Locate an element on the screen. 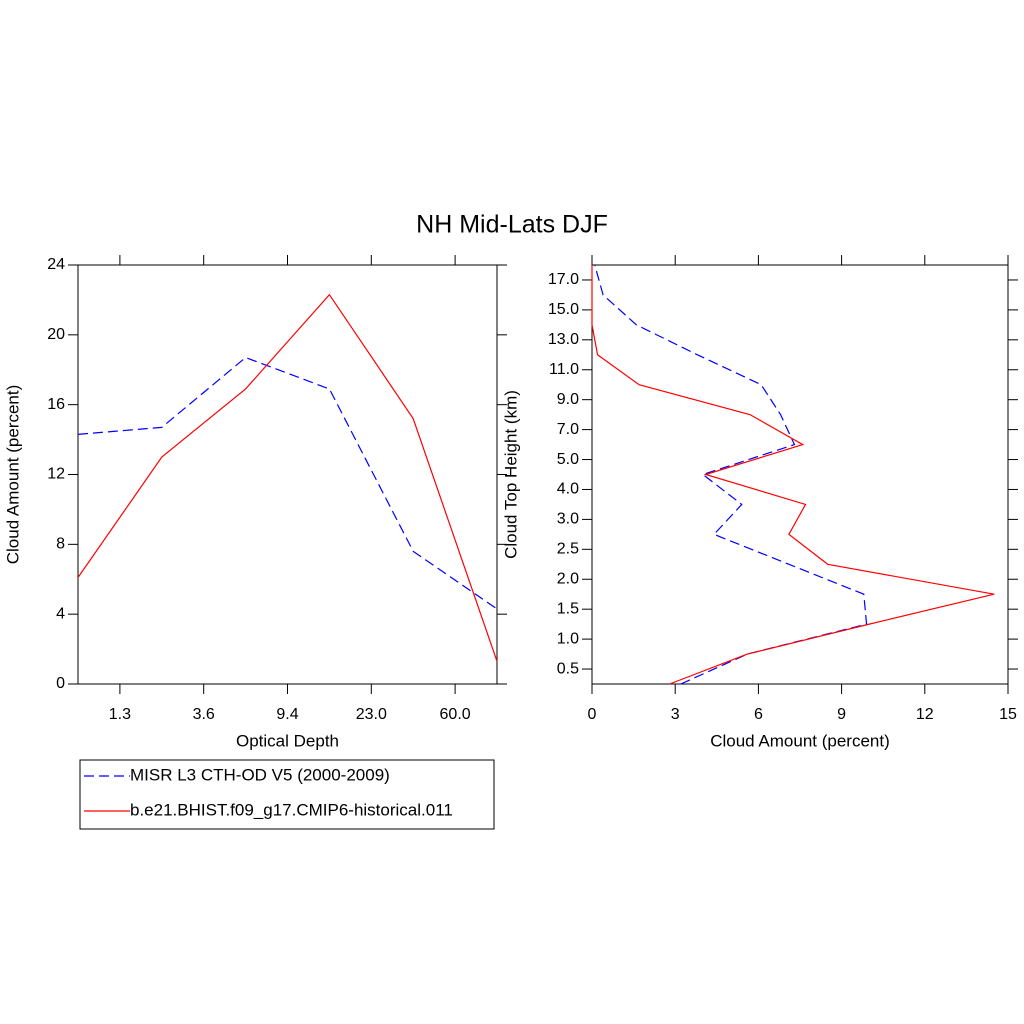  legend-label: MISR L3 CTH-OD V5 (2000-2009) is located at coordinates (260, 774).